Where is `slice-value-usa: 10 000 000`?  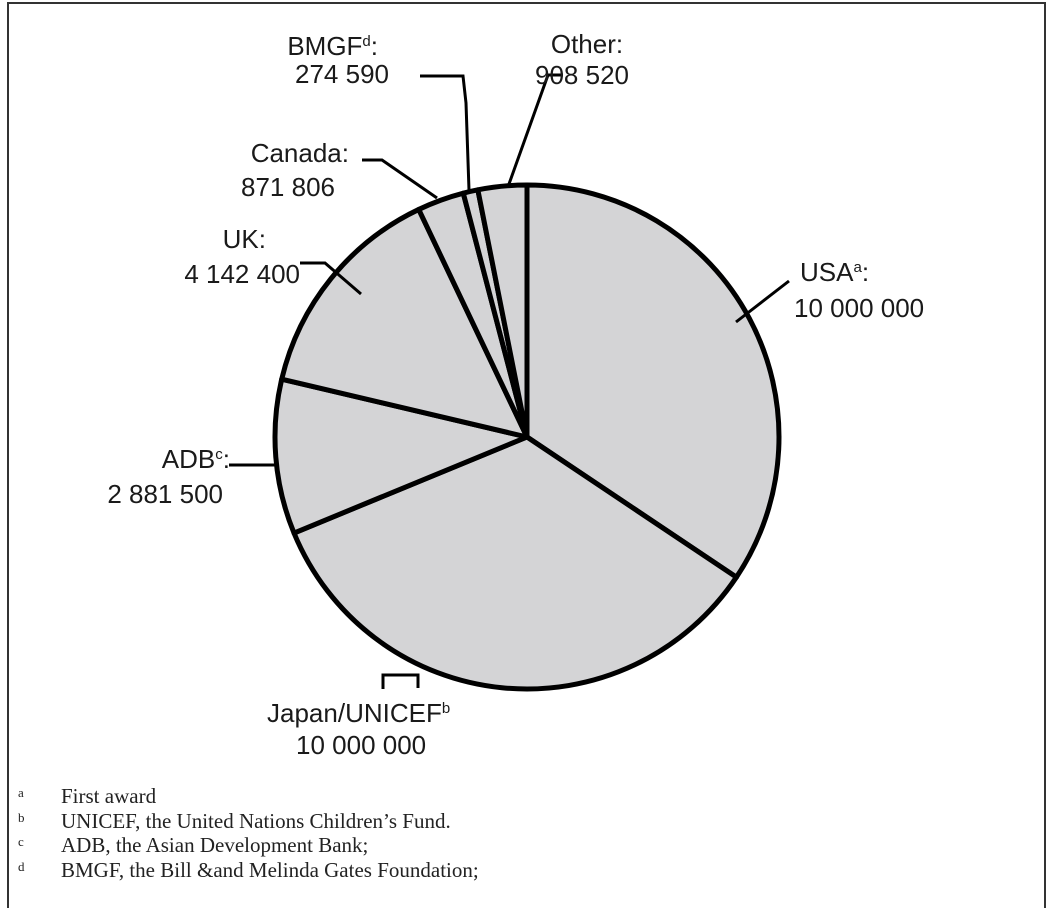
slice-value-usa: 10 000 000 is located at coordinates (859, 308).